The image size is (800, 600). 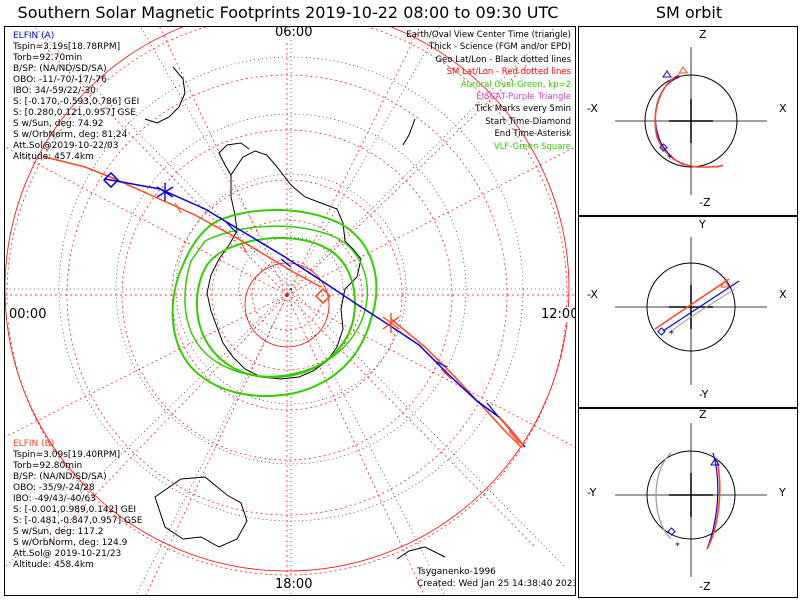 I want to click on elfin-b-line: Att.Sol@ 2019-10-21/23, so click(x=67, y=554).